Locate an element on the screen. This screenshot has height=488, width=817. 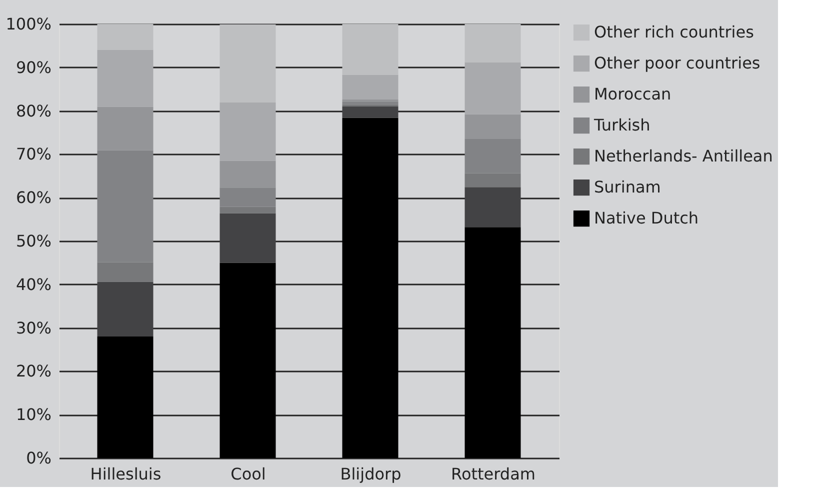
y-tick-label: 40% is located at coordinates (34, 284).